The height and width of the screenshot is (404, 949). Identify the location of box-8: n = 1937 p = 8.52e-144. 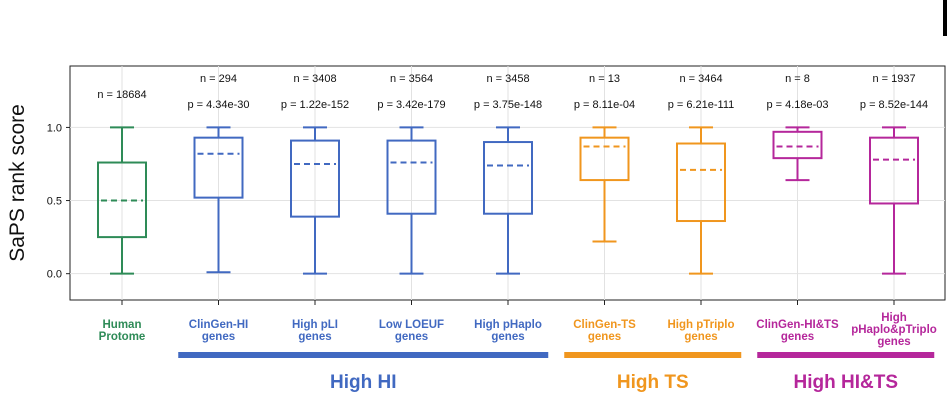
(894, 174).